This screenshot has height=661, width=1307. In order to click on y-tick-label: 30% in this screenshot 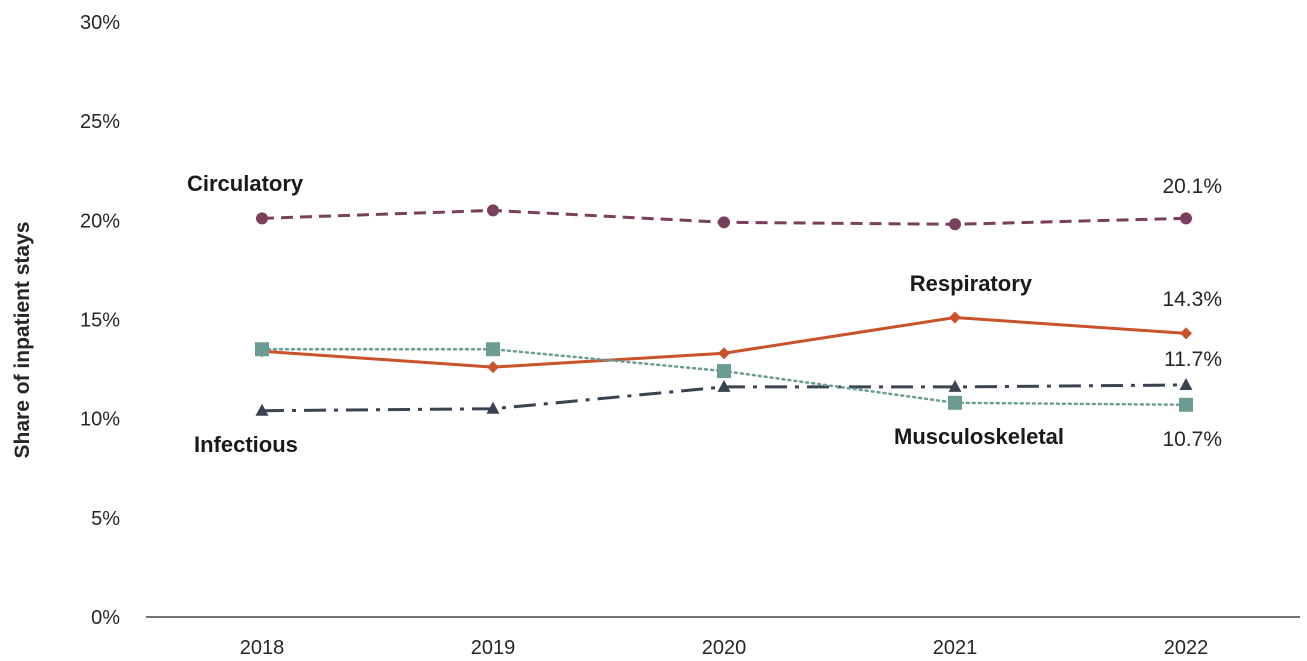, I will do `click(100, 23)`.